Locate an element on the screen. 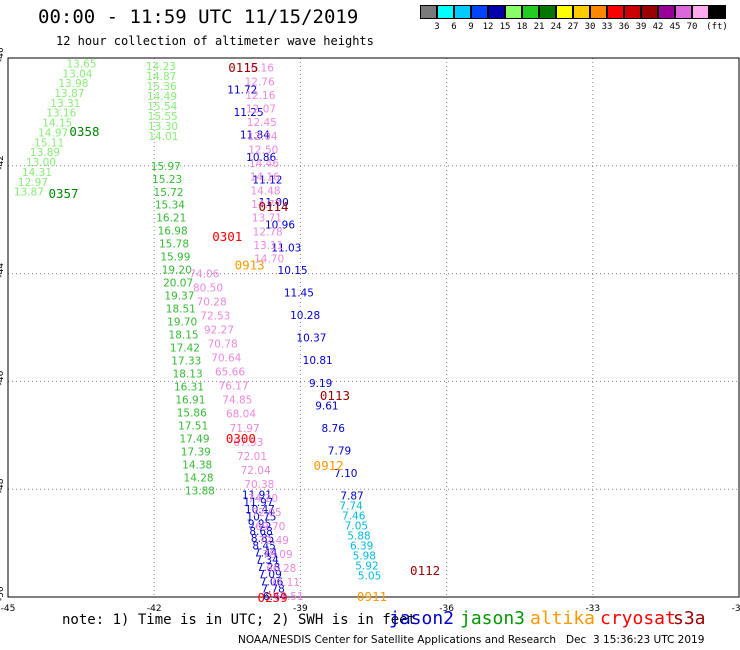  swh-value-label: 15.72 is located at coordinates (169, 193).